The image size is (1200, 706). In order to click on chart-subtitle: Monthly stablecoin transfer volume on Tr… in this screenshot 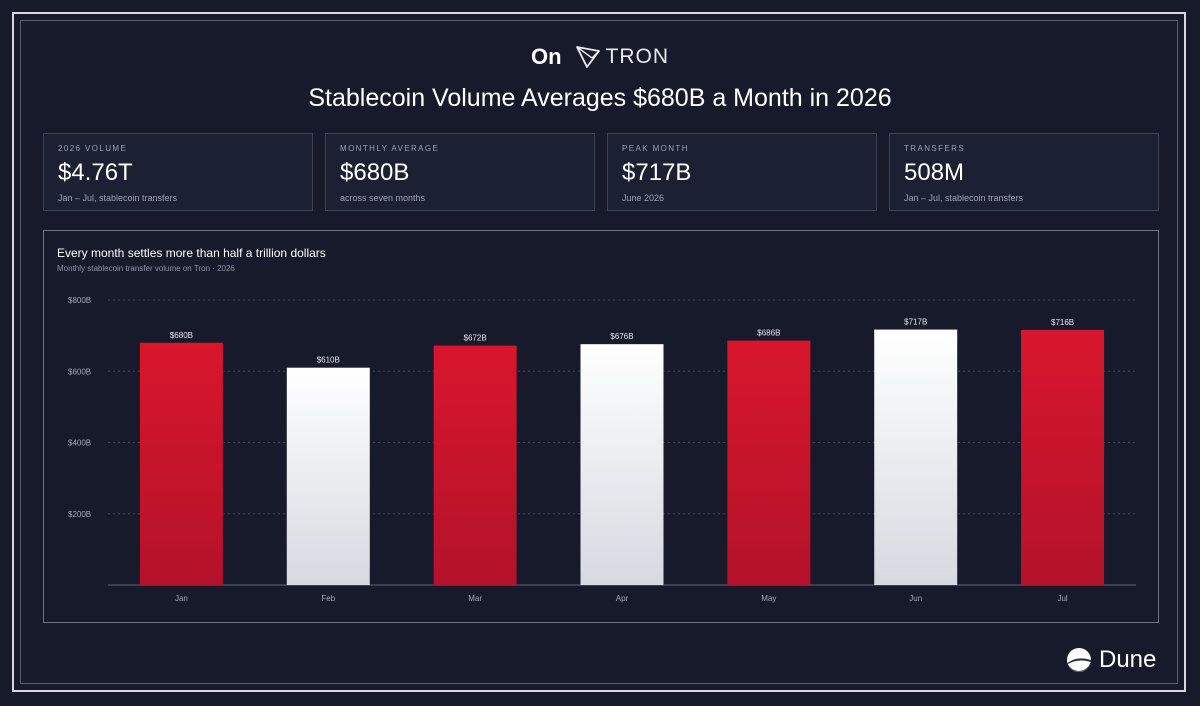, I will do `click(146, 268)`.